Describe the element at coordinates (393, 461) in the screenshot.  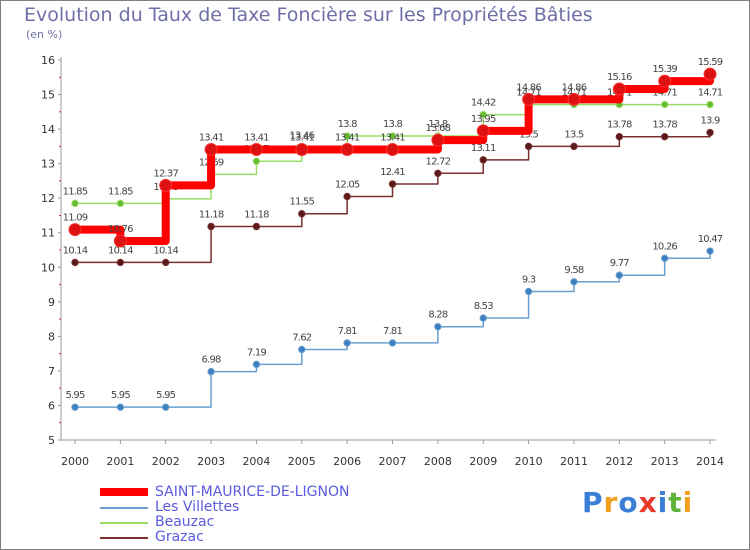
I see `x-tick-label: 2007` at that location.